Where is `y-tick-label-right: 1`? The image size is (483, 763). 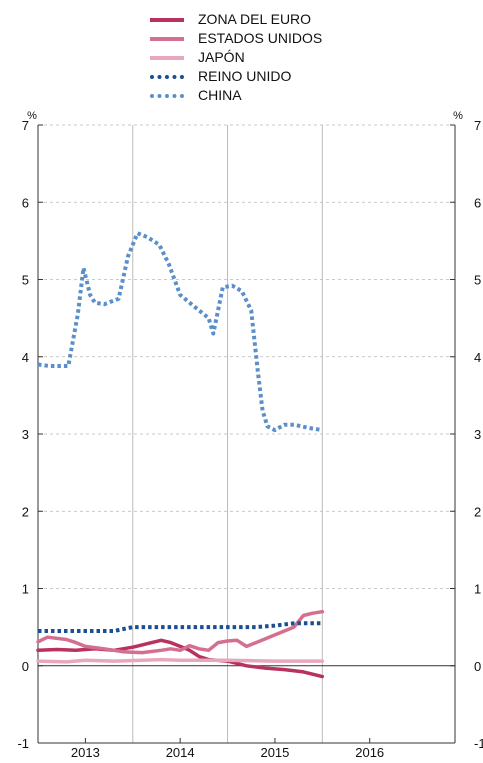 y-tick-label-right: 1 is located at coordinates (477, 589).